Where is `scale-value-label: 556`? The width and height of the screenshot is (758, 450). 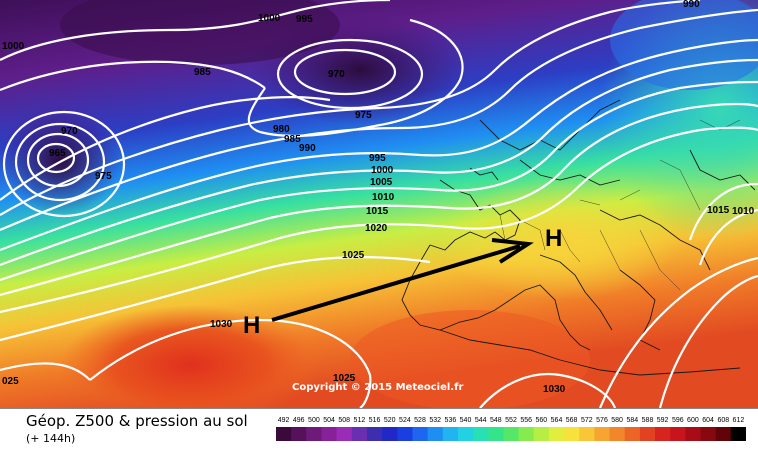 scale-value-label: 556 is located at coordinates (526, 420).